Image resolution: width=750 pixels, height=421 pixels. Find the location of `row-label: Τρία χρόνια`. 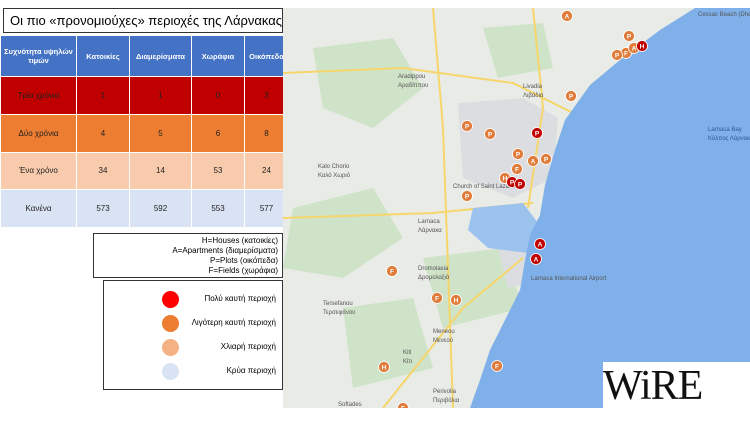

row-label: Τρία χρόνια is located at coordinates (38, 95).